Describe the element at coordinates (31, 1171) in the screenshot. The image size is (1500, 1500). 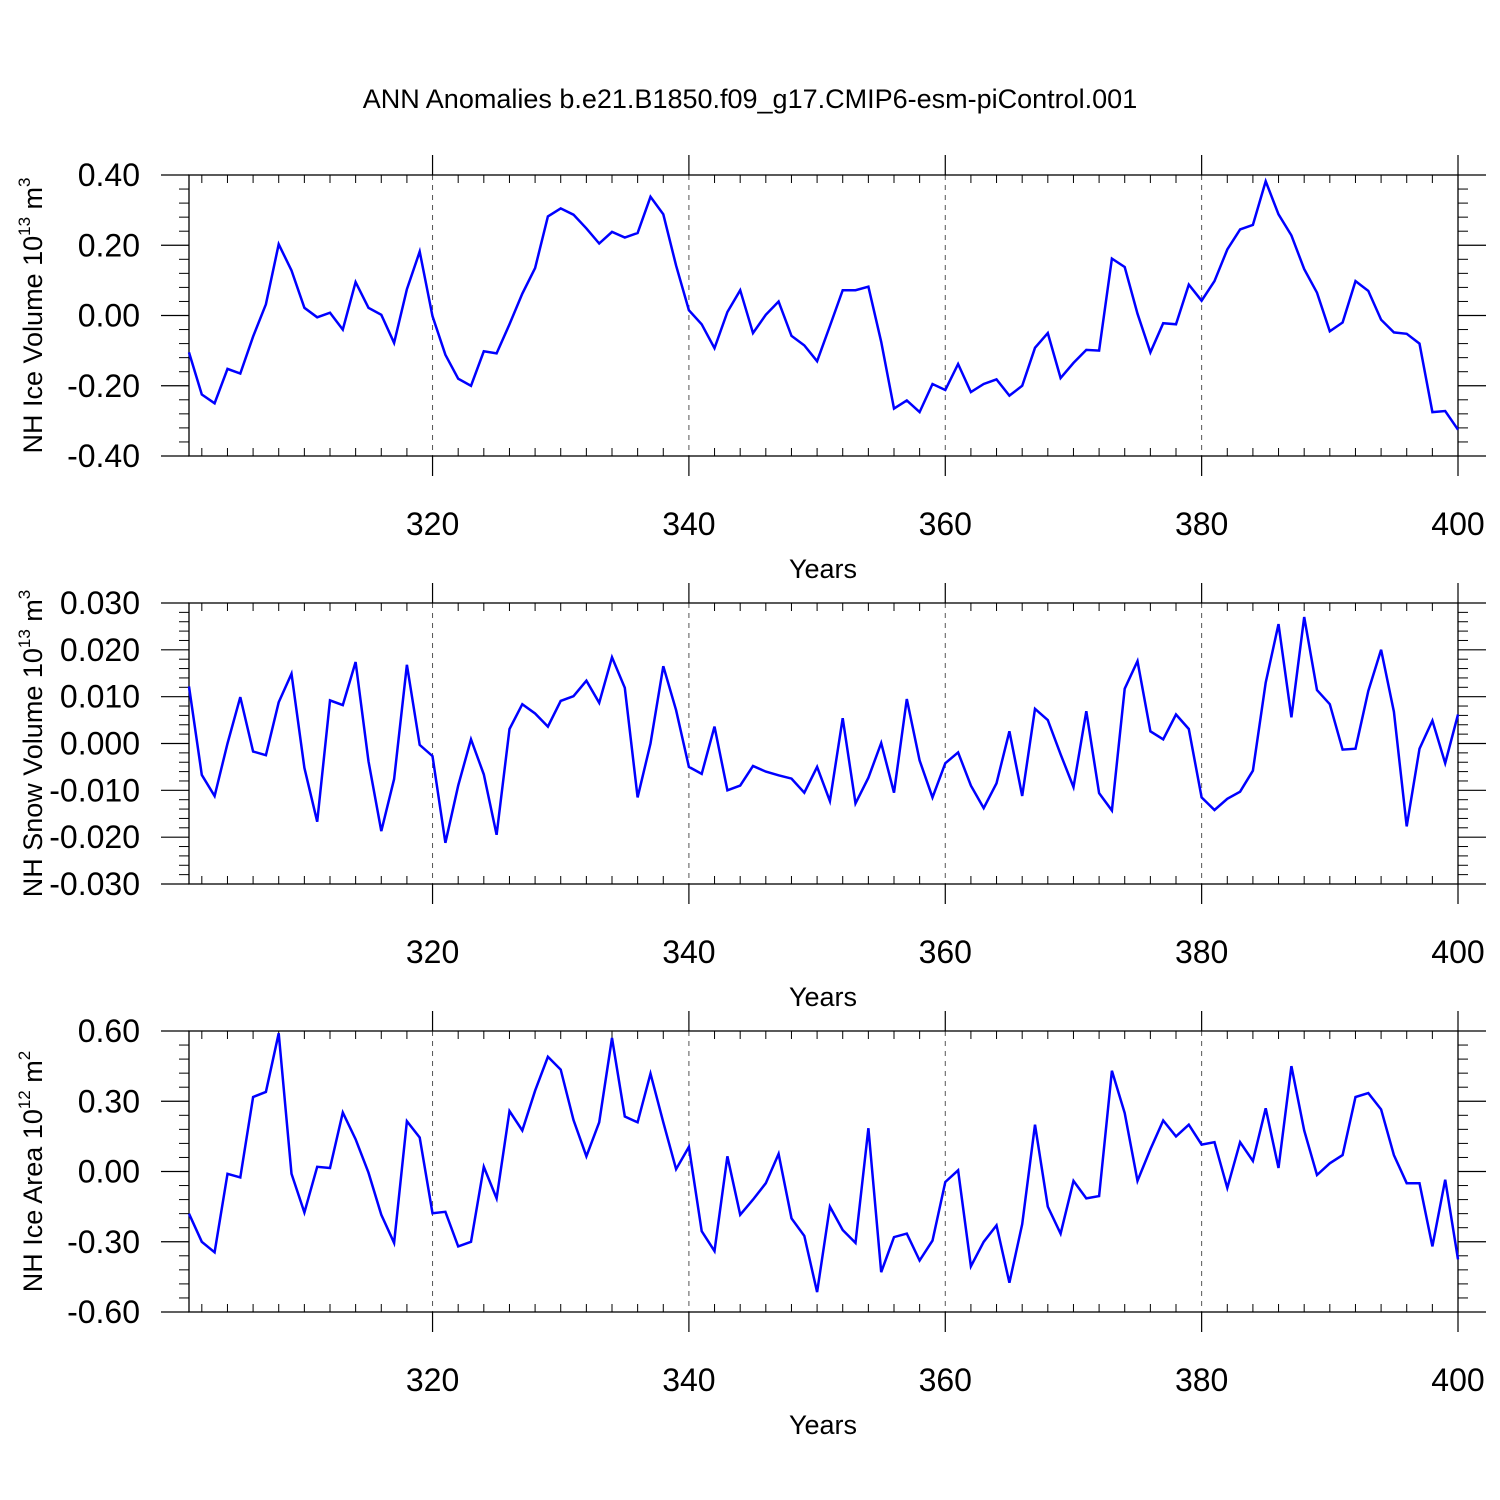
I see `y-axis-label: NH Ice Area 1012 m2` at that location.